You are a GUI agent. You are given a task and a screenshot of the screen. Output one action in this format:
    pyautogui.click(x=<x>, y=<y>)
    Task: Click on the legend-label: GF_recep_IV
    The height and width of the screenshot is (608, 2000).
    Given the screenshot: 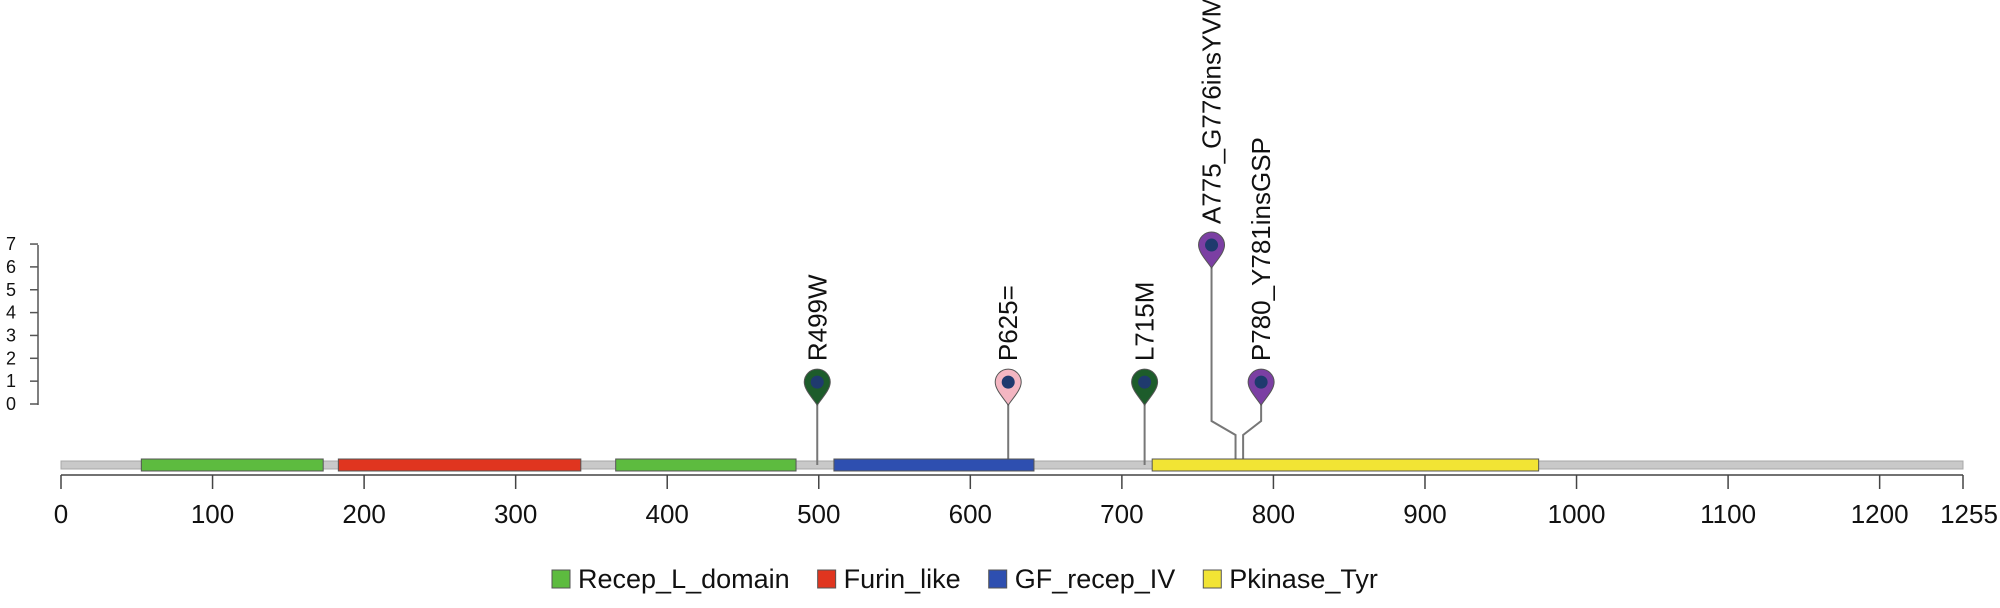 What is the action you would take?
    pyautogui.click(x=1095, y=579)
    